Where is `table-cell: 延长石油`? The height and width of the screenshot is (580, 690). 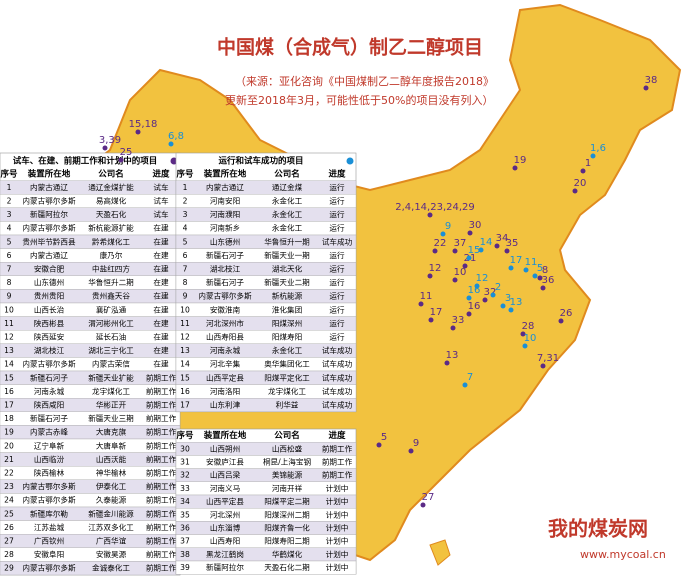 table-cell: 延长石油 is located at coordinates (111, 337).